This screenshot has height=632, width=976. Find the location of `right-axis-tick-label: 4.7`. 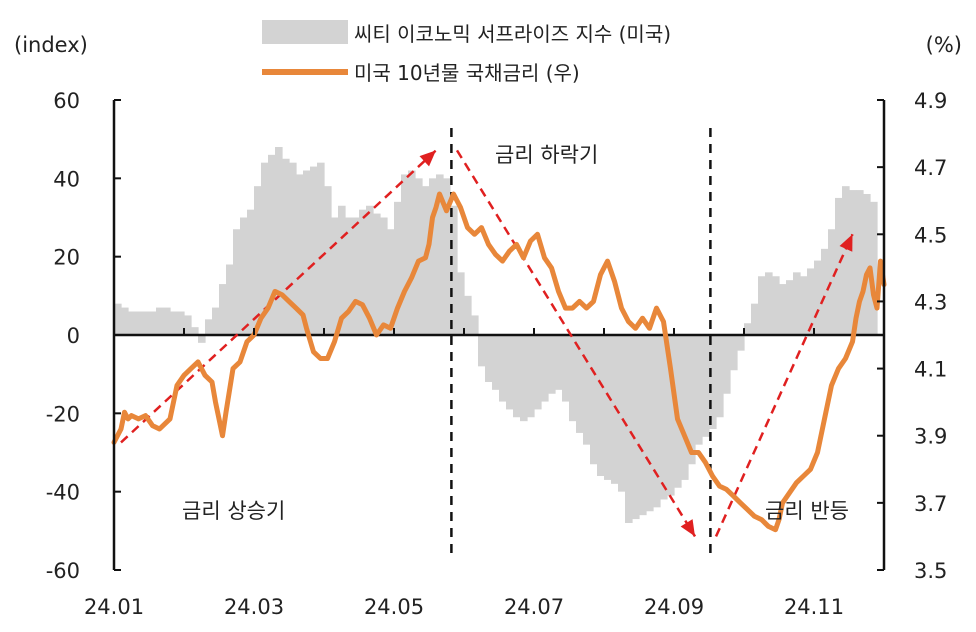

right-axis-tick-label: 4.7 is located at coordinates (930, 168).